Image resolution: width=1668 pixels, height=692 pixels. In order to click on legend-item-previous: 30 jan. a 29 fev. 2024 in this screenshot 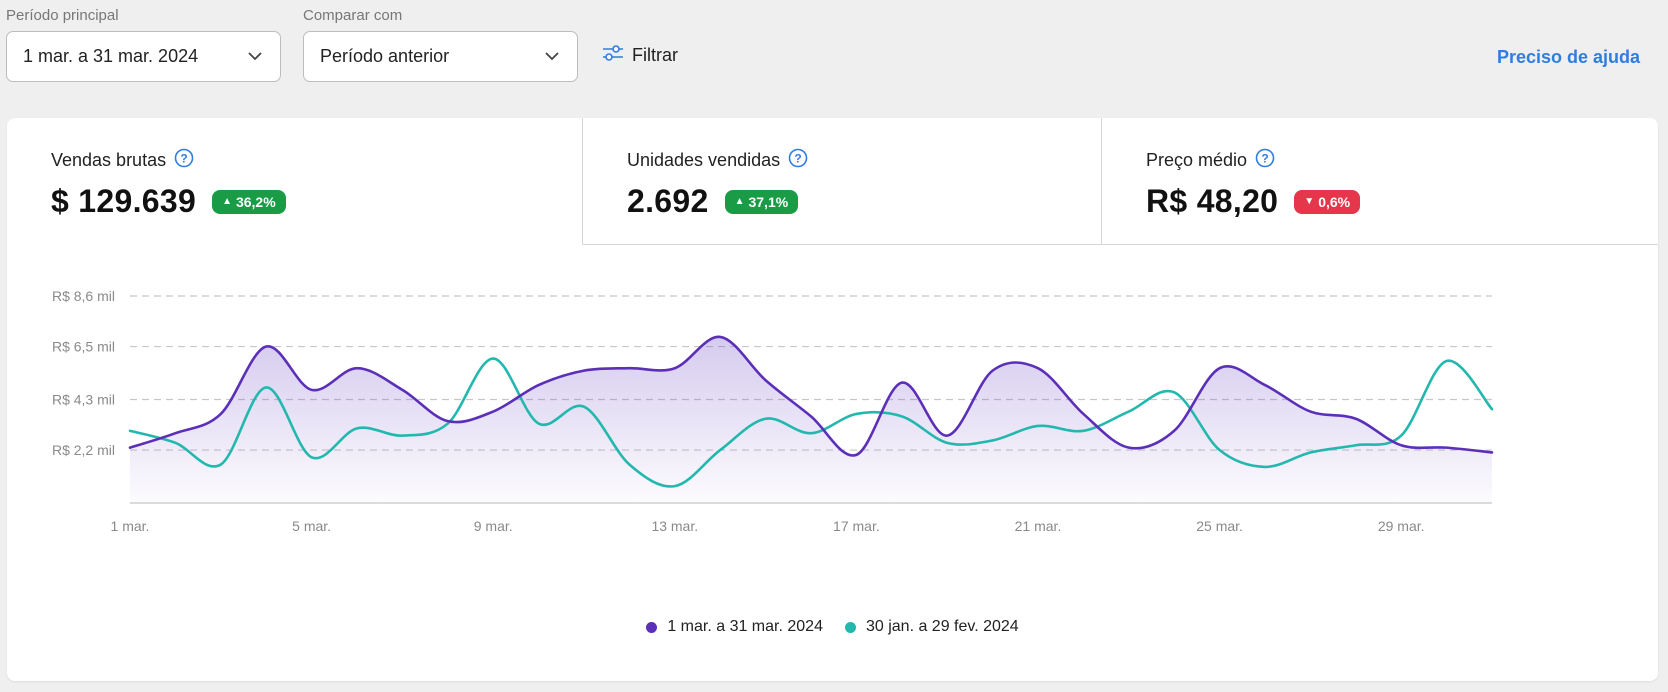, I will do `click(931, 627)`.